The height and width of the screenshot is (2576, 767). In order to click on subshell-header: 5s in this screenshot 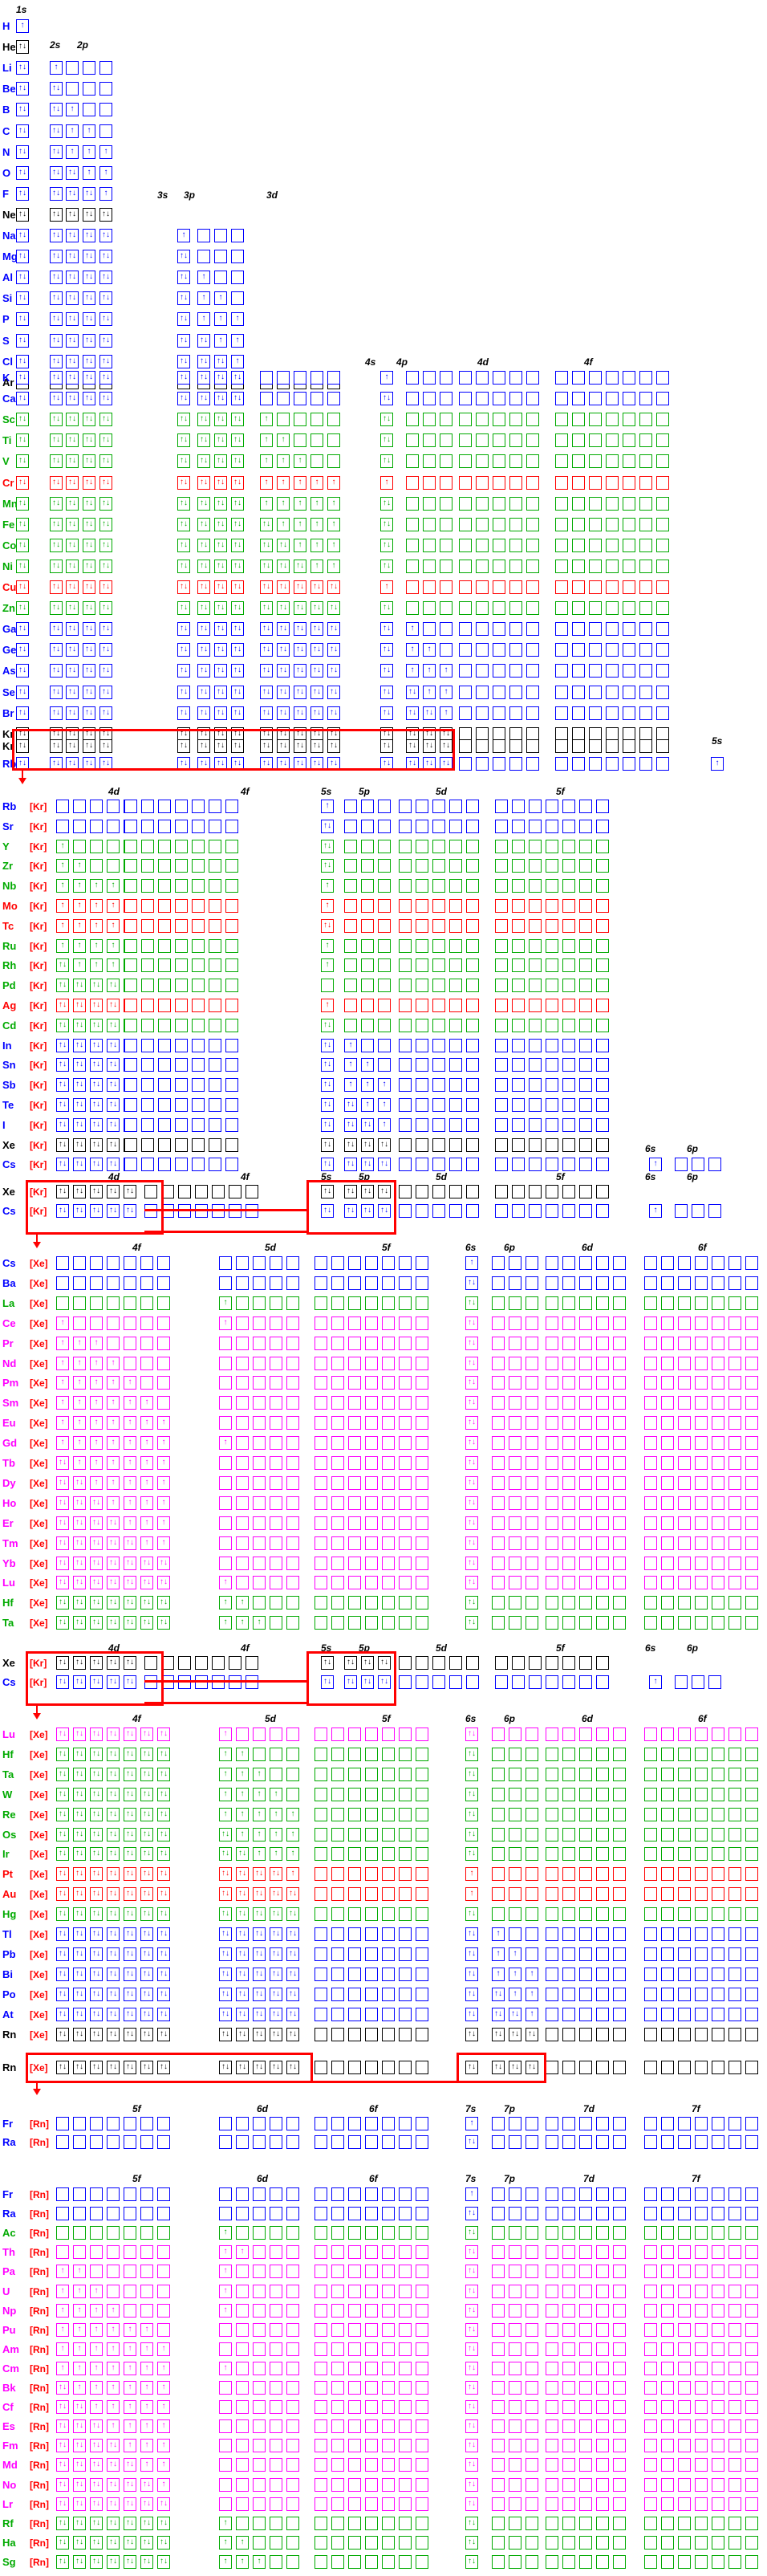, I will do `click(326, 1177)`.